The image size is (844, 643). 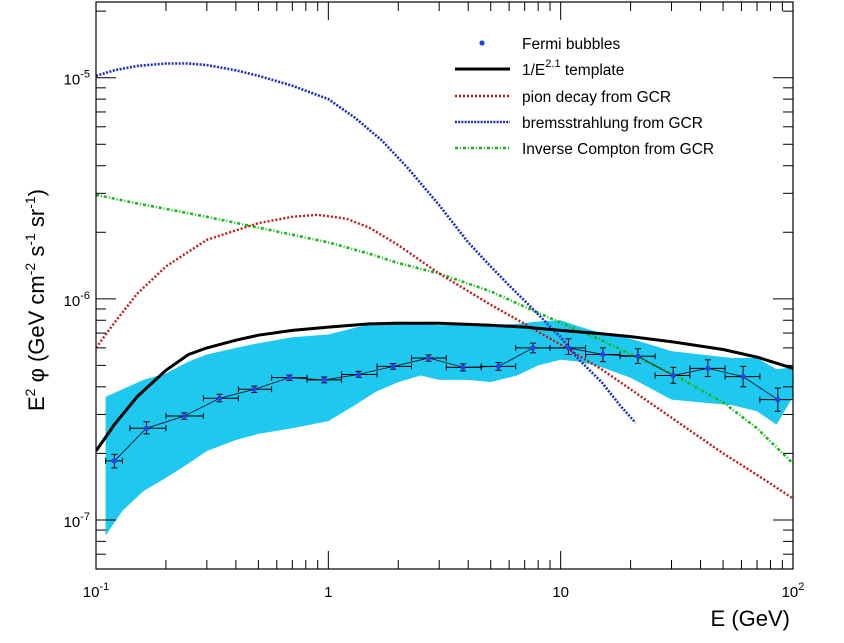 I want to click on y-tick-label: 10⁻⁵, so click(x=77, y=79).